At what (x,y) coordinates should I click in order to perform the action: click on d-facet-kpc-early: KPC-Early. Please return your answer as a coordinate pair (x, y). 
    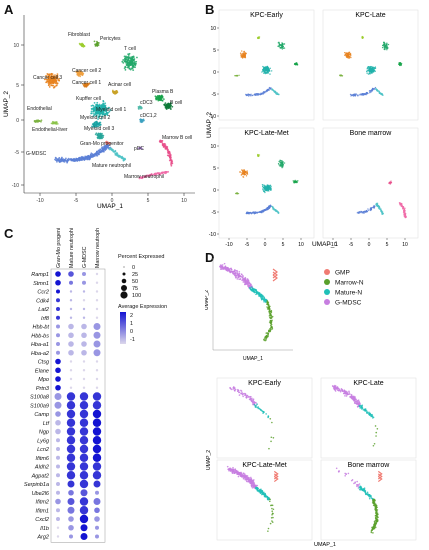
    Looking at the image, I should click on (264, 418).